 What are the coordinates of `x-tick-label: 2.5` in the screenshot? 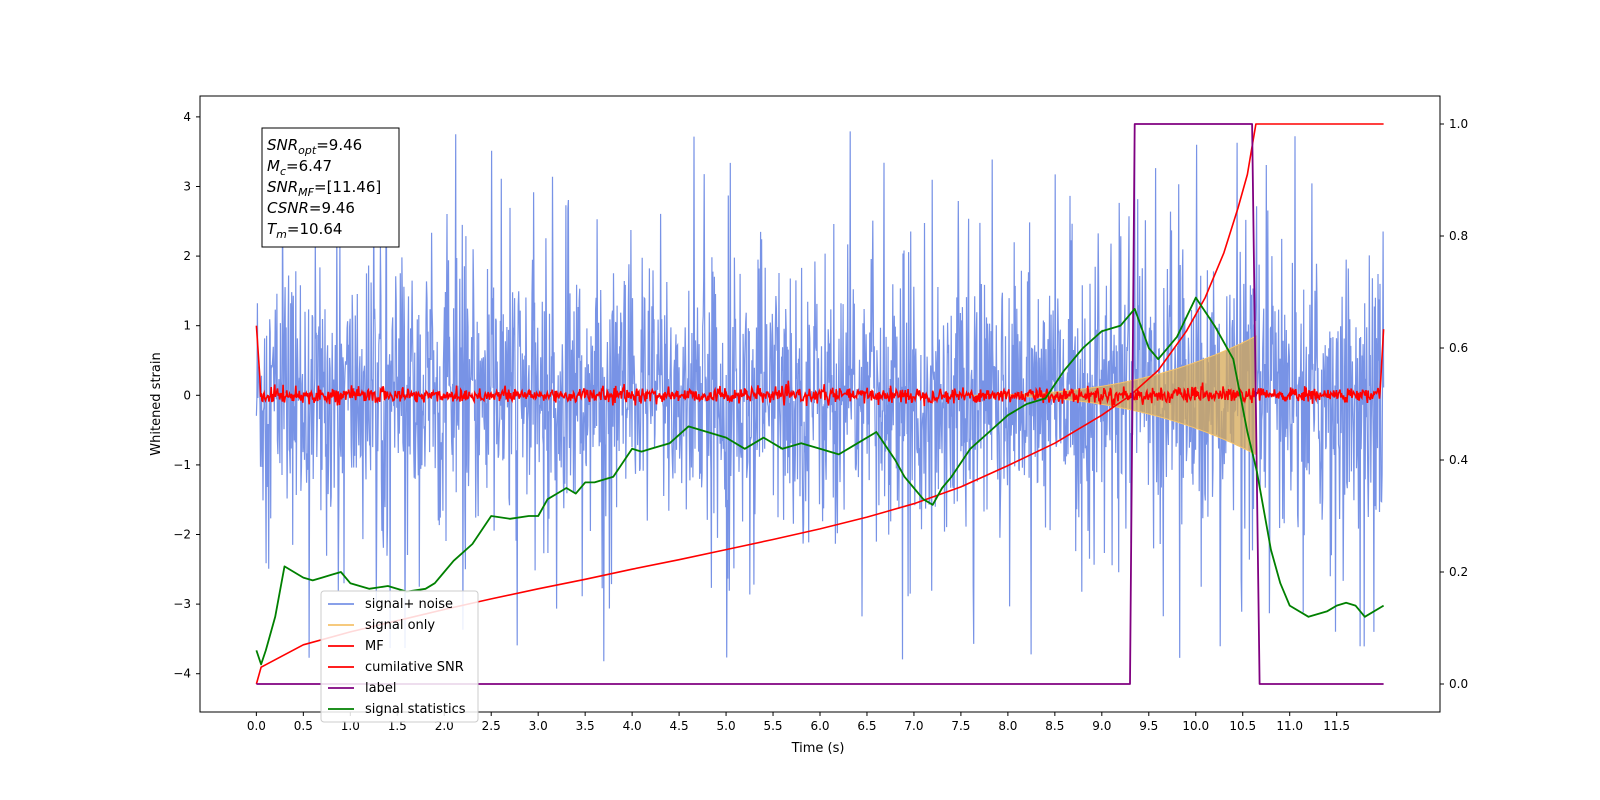 It's located at (491, 726).